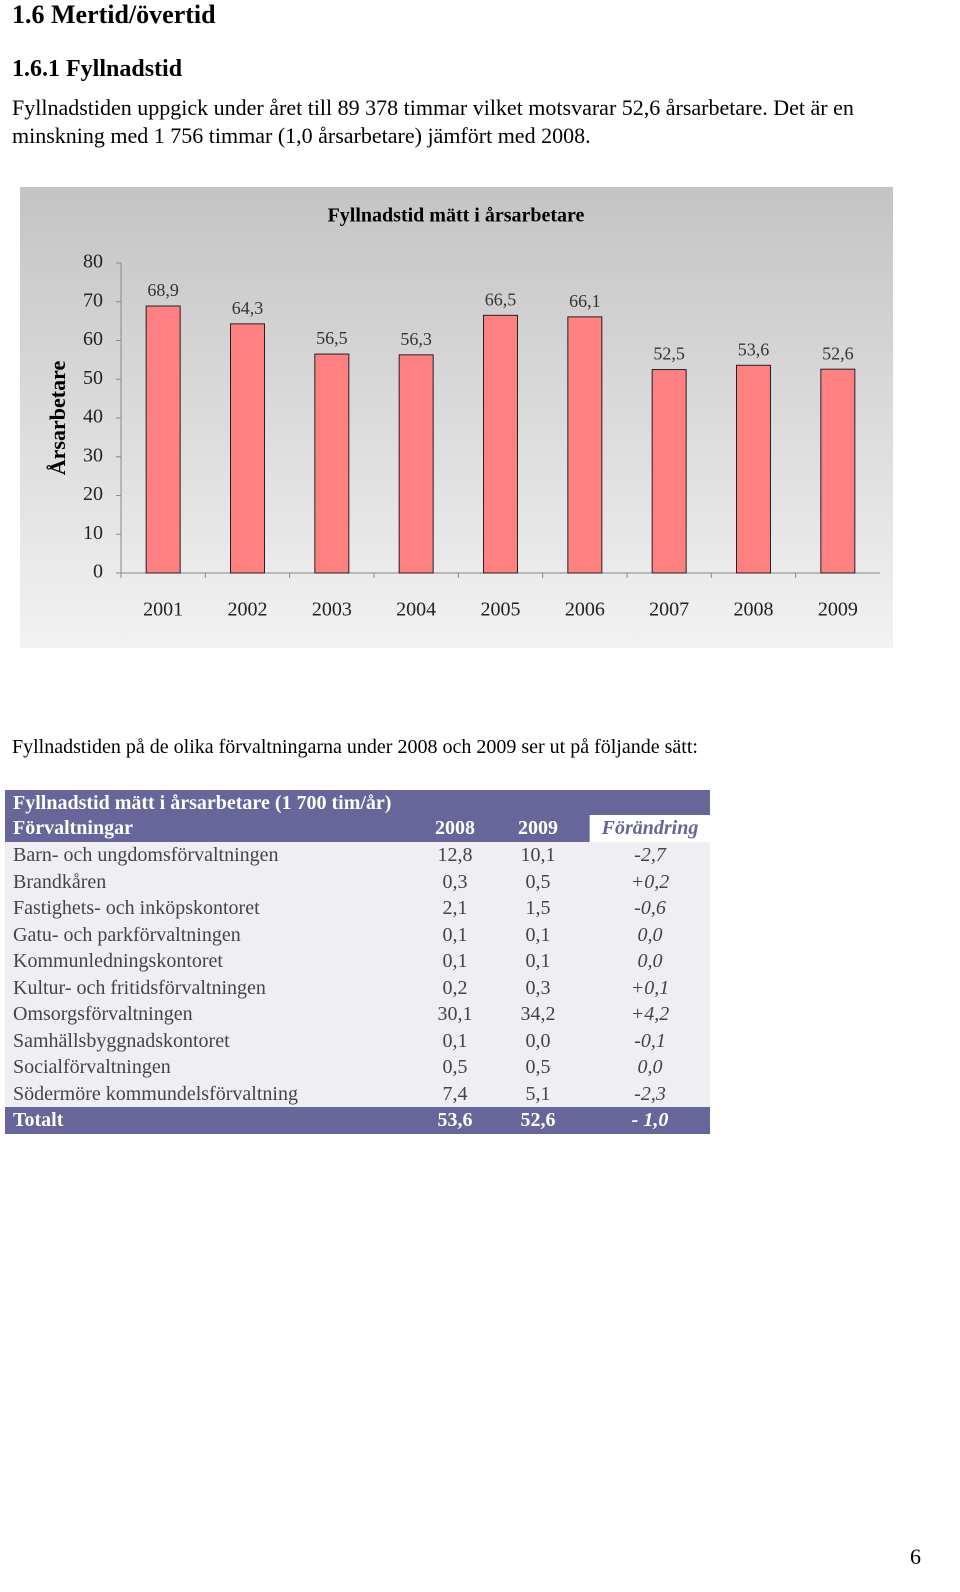 The image size is (960, 1592). What do you see at coordinates (455, 1120) in the screenshot?
I see `table-cell: 53,6` at bounding box center [455, 1120].